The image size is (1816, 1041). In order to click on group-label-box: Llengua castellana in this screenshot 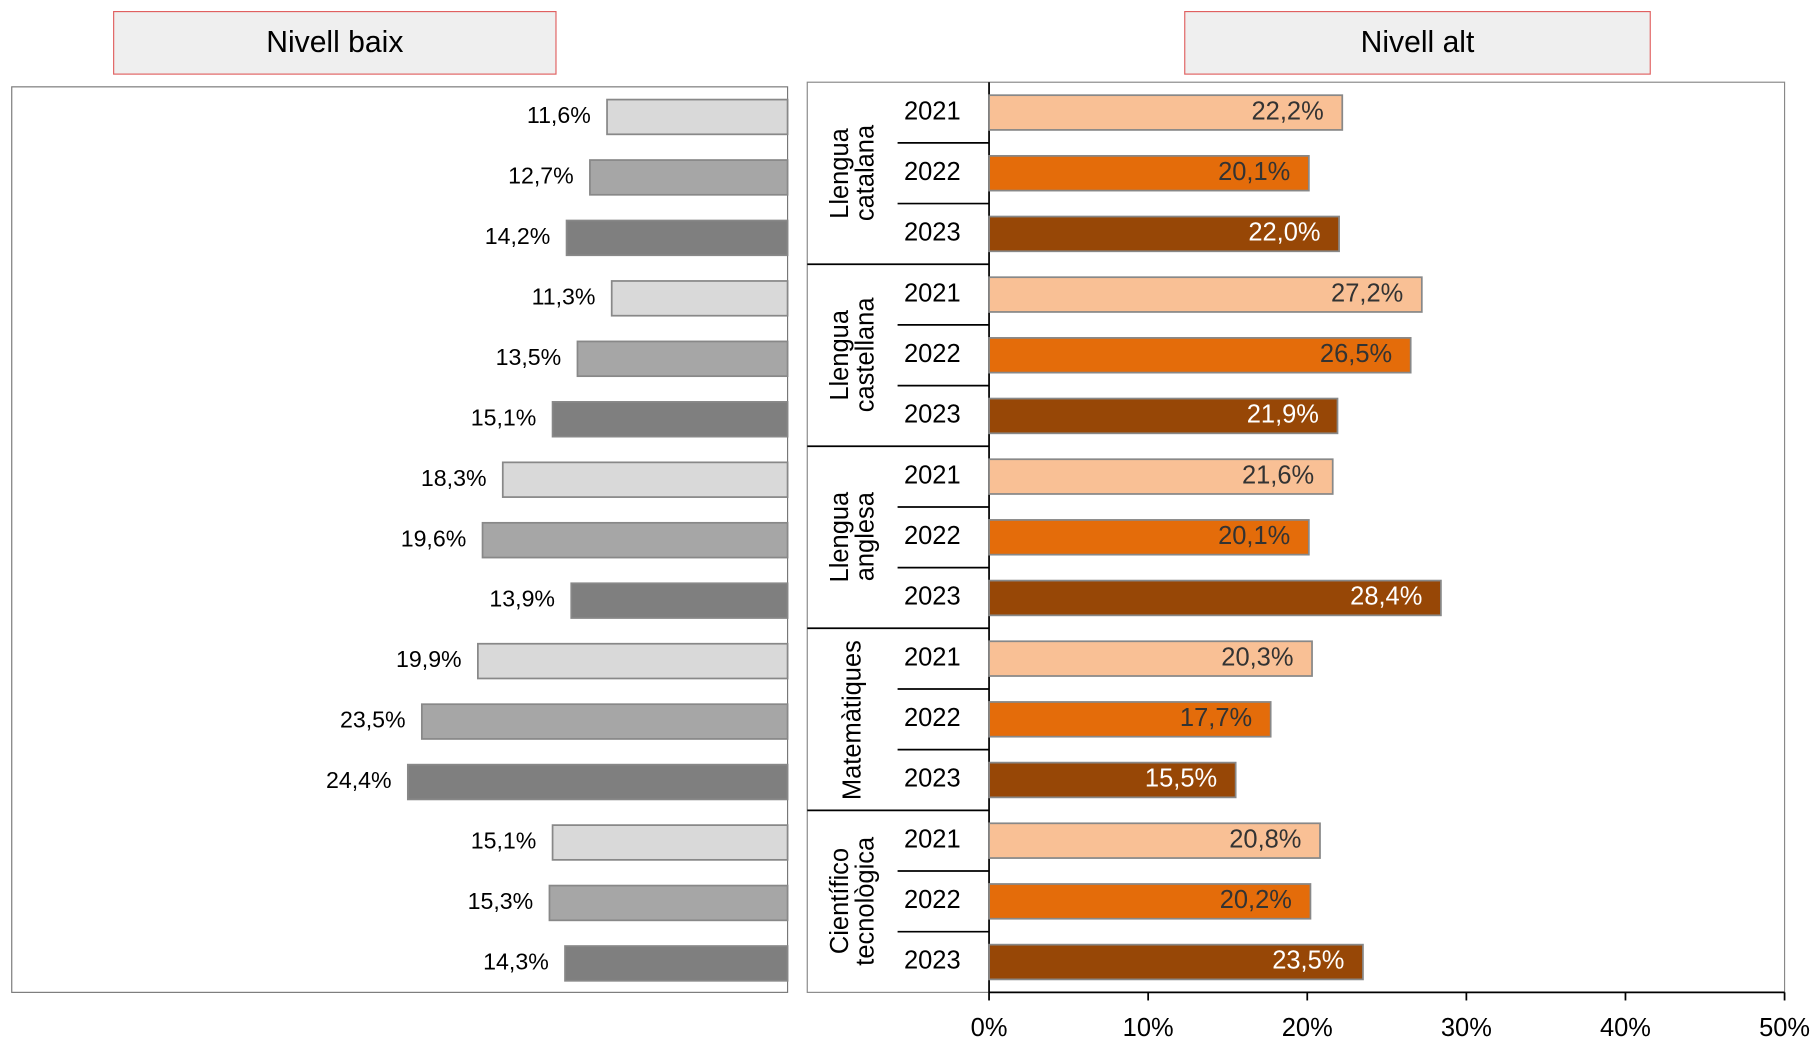, I will do `click(852, 355)`.